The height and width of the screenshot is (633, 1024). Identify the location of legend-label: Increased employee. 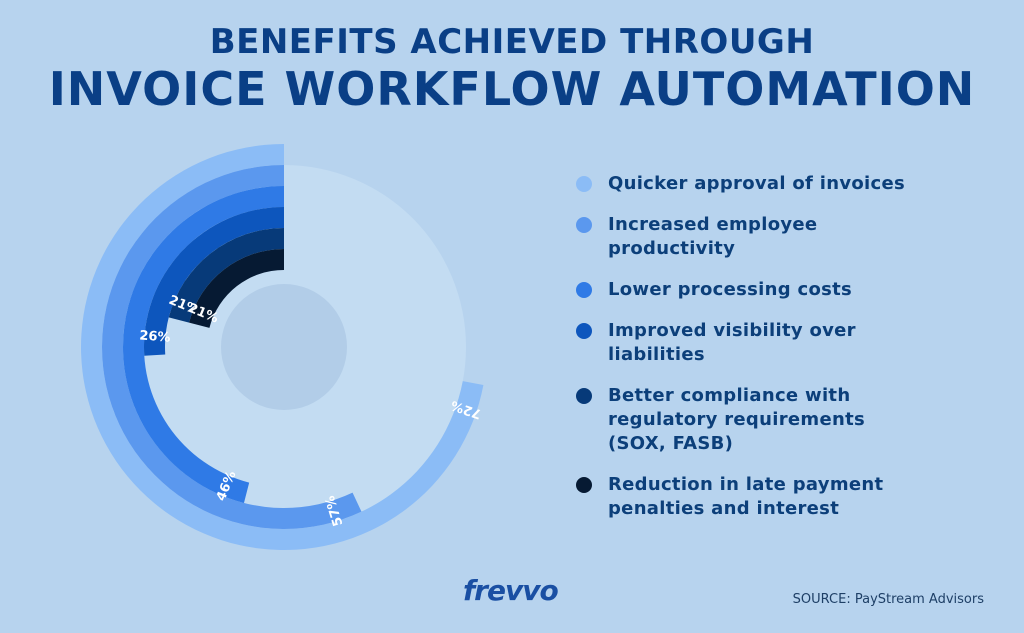
(713, 224).